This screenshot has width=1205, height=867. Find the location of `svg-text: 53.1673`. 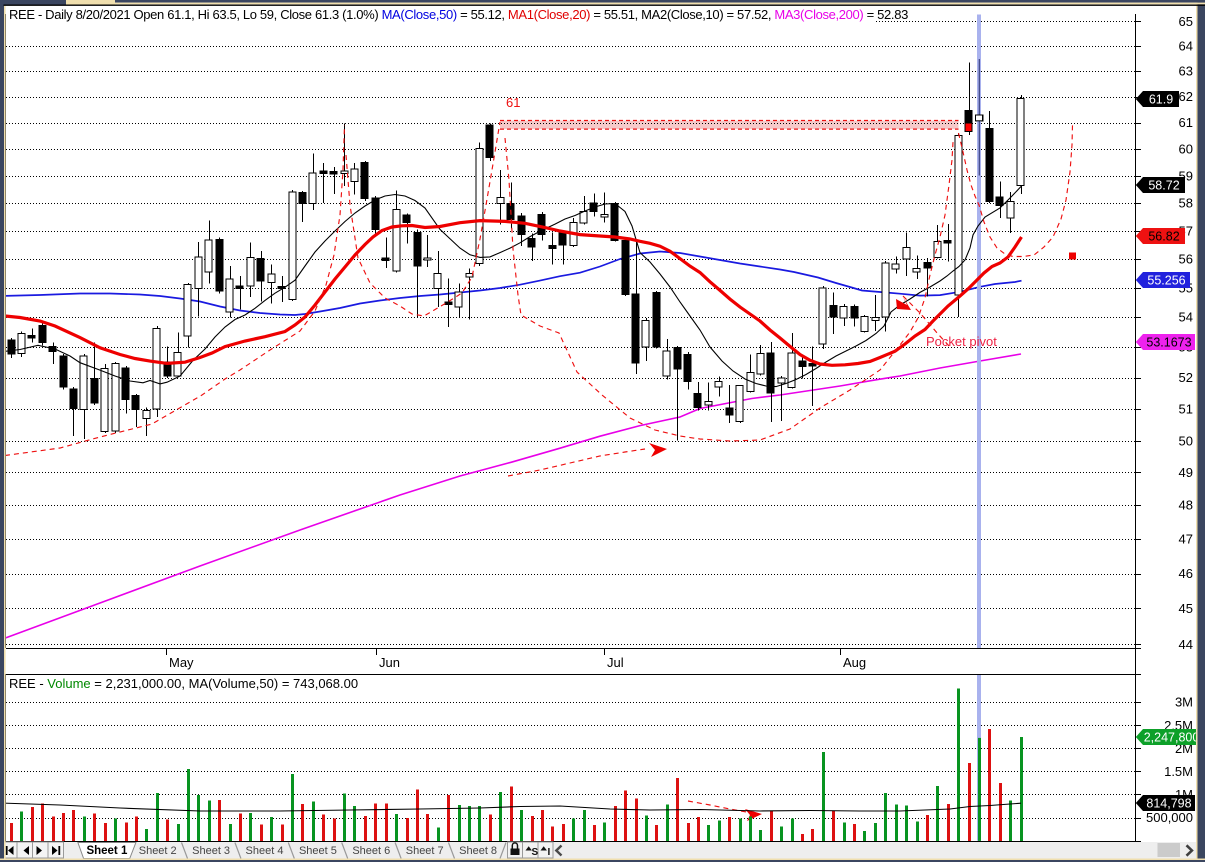

svg-text: 53.1673 is located at coordinates (1168, 342).